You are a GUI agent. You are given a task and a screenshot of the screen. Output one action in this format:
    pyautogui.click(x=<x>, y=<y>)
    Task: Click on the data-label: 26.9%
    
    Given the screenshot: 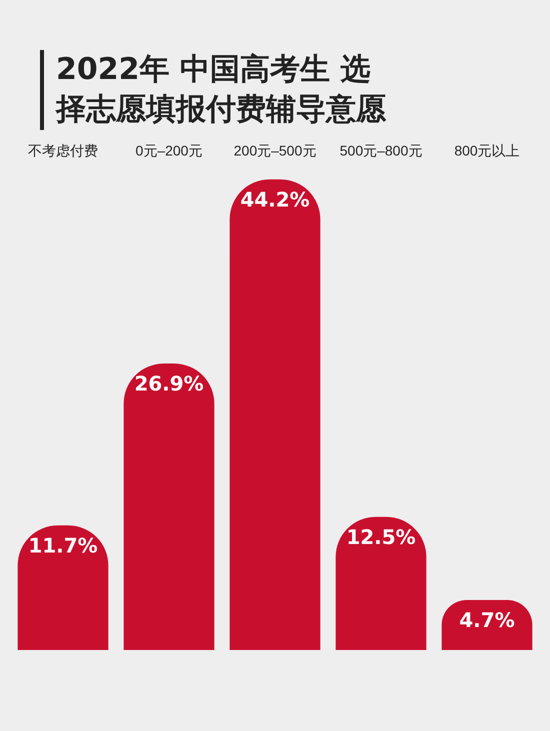 What is the action you would take?
    pyautogui.click(x=169, y=384)
    